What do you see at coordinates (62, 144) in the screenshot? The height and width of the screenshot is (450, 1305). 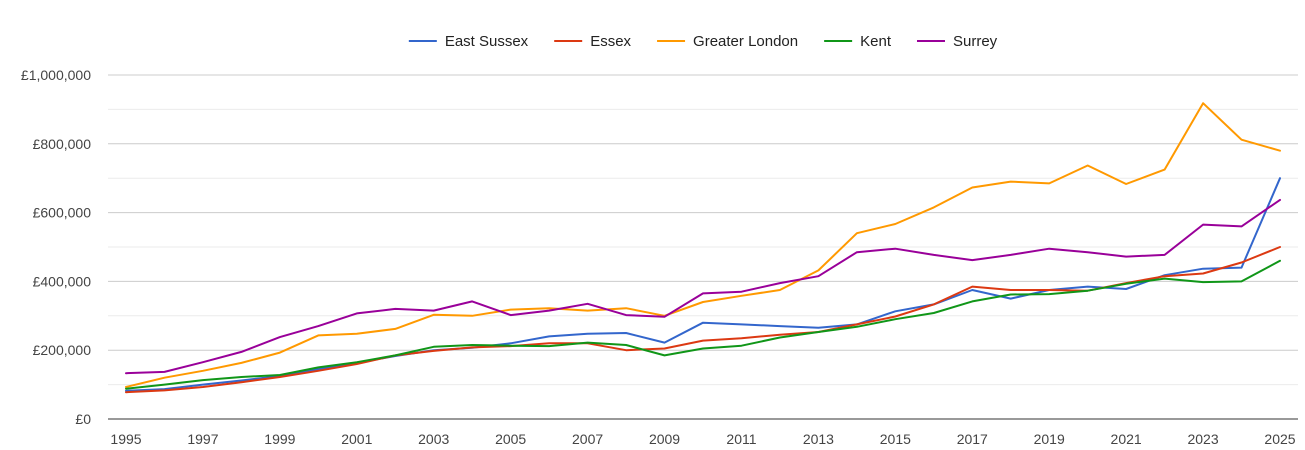 I see `y-tick-label: £800,000` at bounding box center [62, 144].